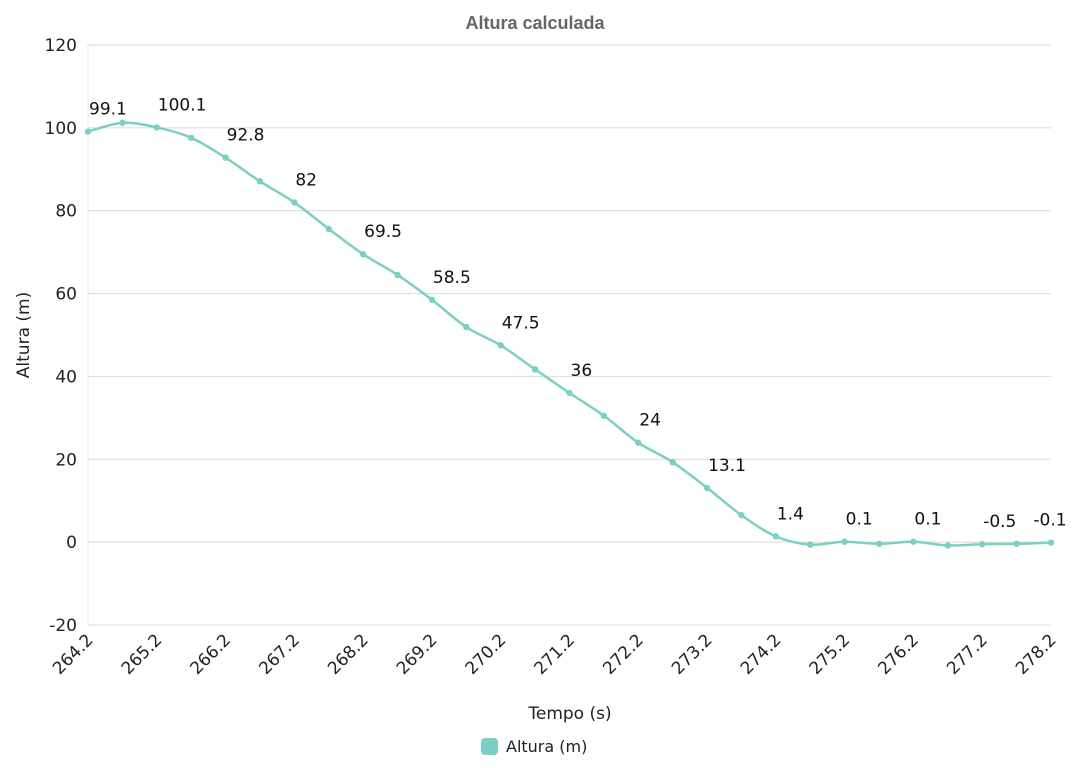 Image resolution: width=1083 pixels, height=777 pixels. I want to click on y-tick-label: 20, so click(66, 460).